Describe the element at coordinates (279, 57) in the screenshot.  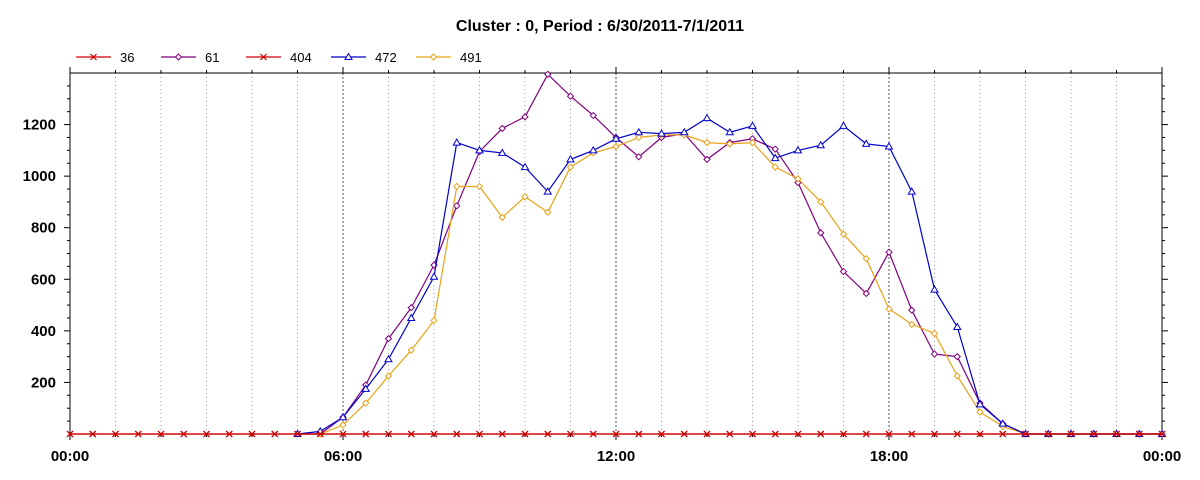
I see `legend-item-404: 404` at that location.